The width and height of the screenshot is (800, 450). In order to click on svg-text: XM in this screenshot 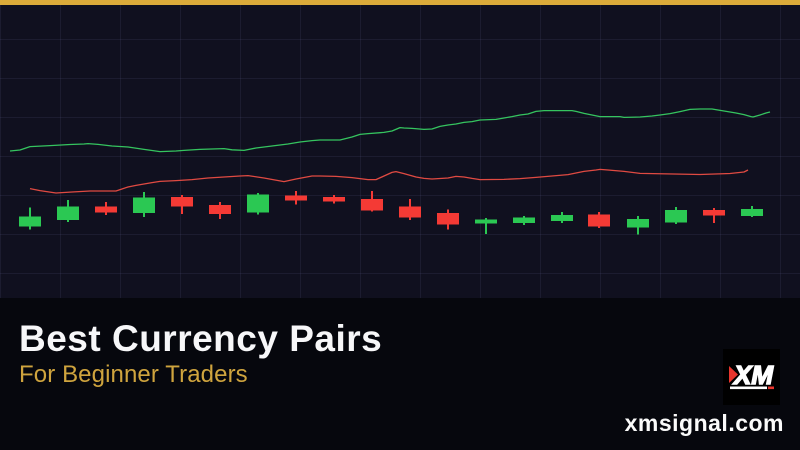, I will do `click(753, 375)`.